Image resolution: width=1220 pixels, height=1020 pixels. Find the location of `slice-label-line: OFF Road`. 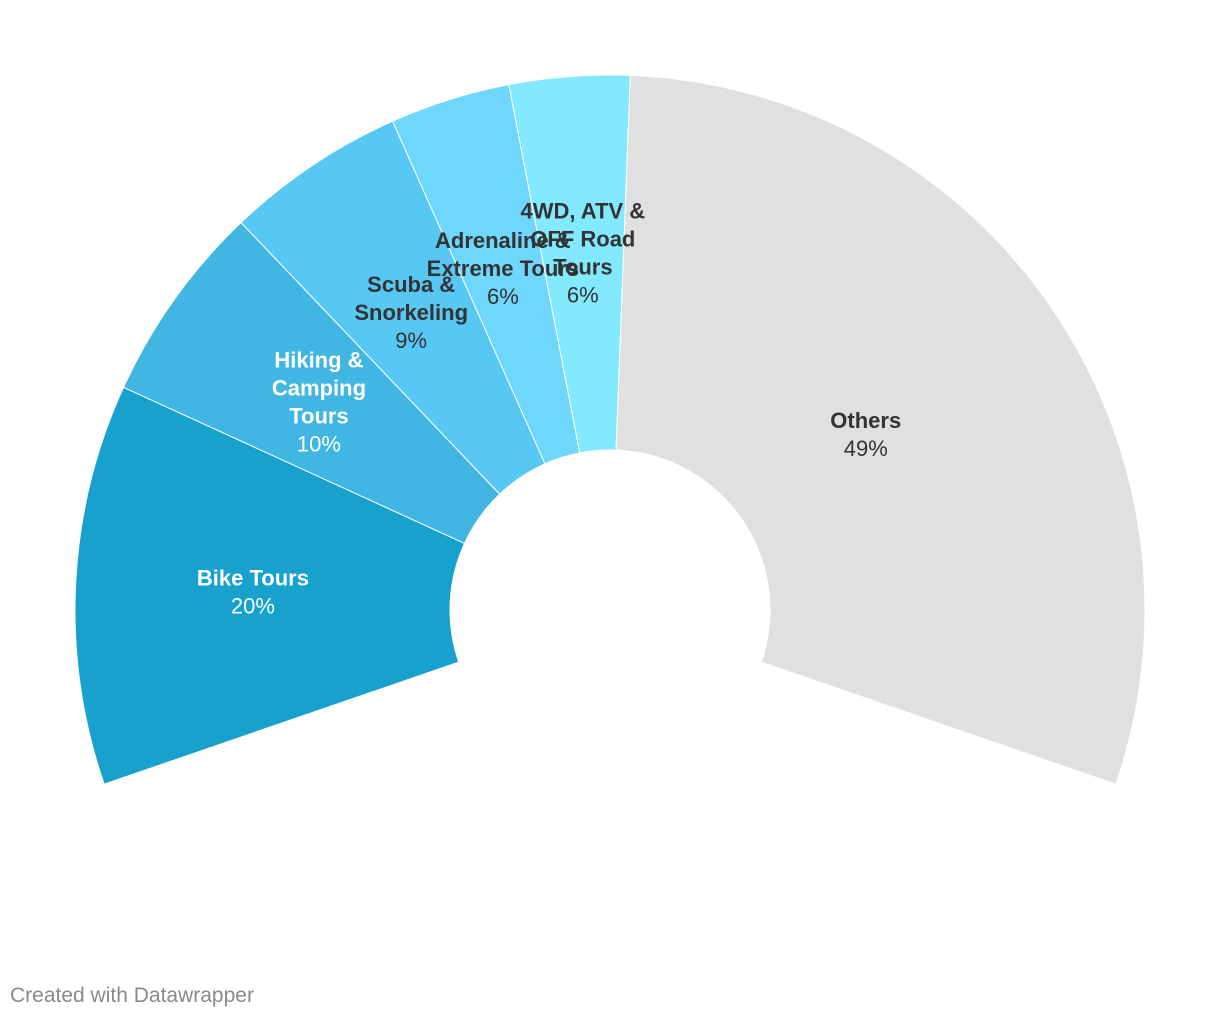

slice-label-line: OFF Road is located at coordinates (582, 239).